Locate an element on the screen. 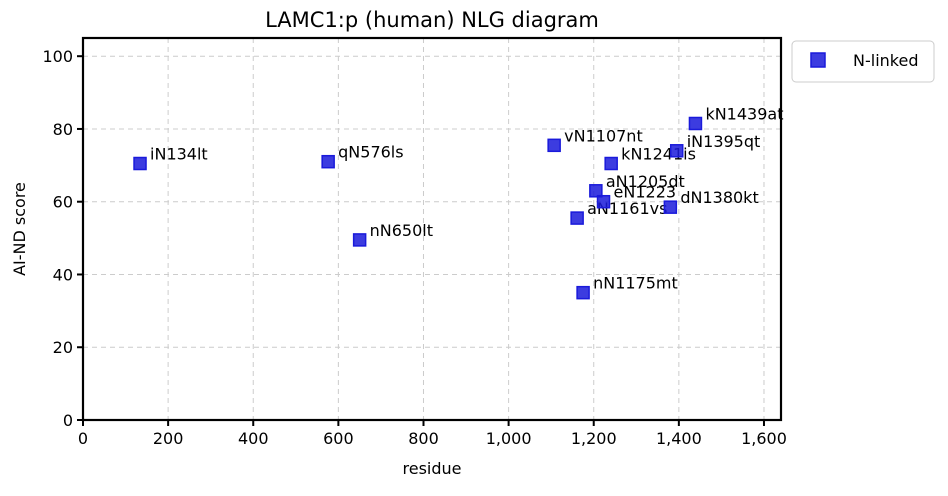 The height and width of the screenshot is (496, 948). data-point-label: vN1107nt is located at coordinates (603, 135).